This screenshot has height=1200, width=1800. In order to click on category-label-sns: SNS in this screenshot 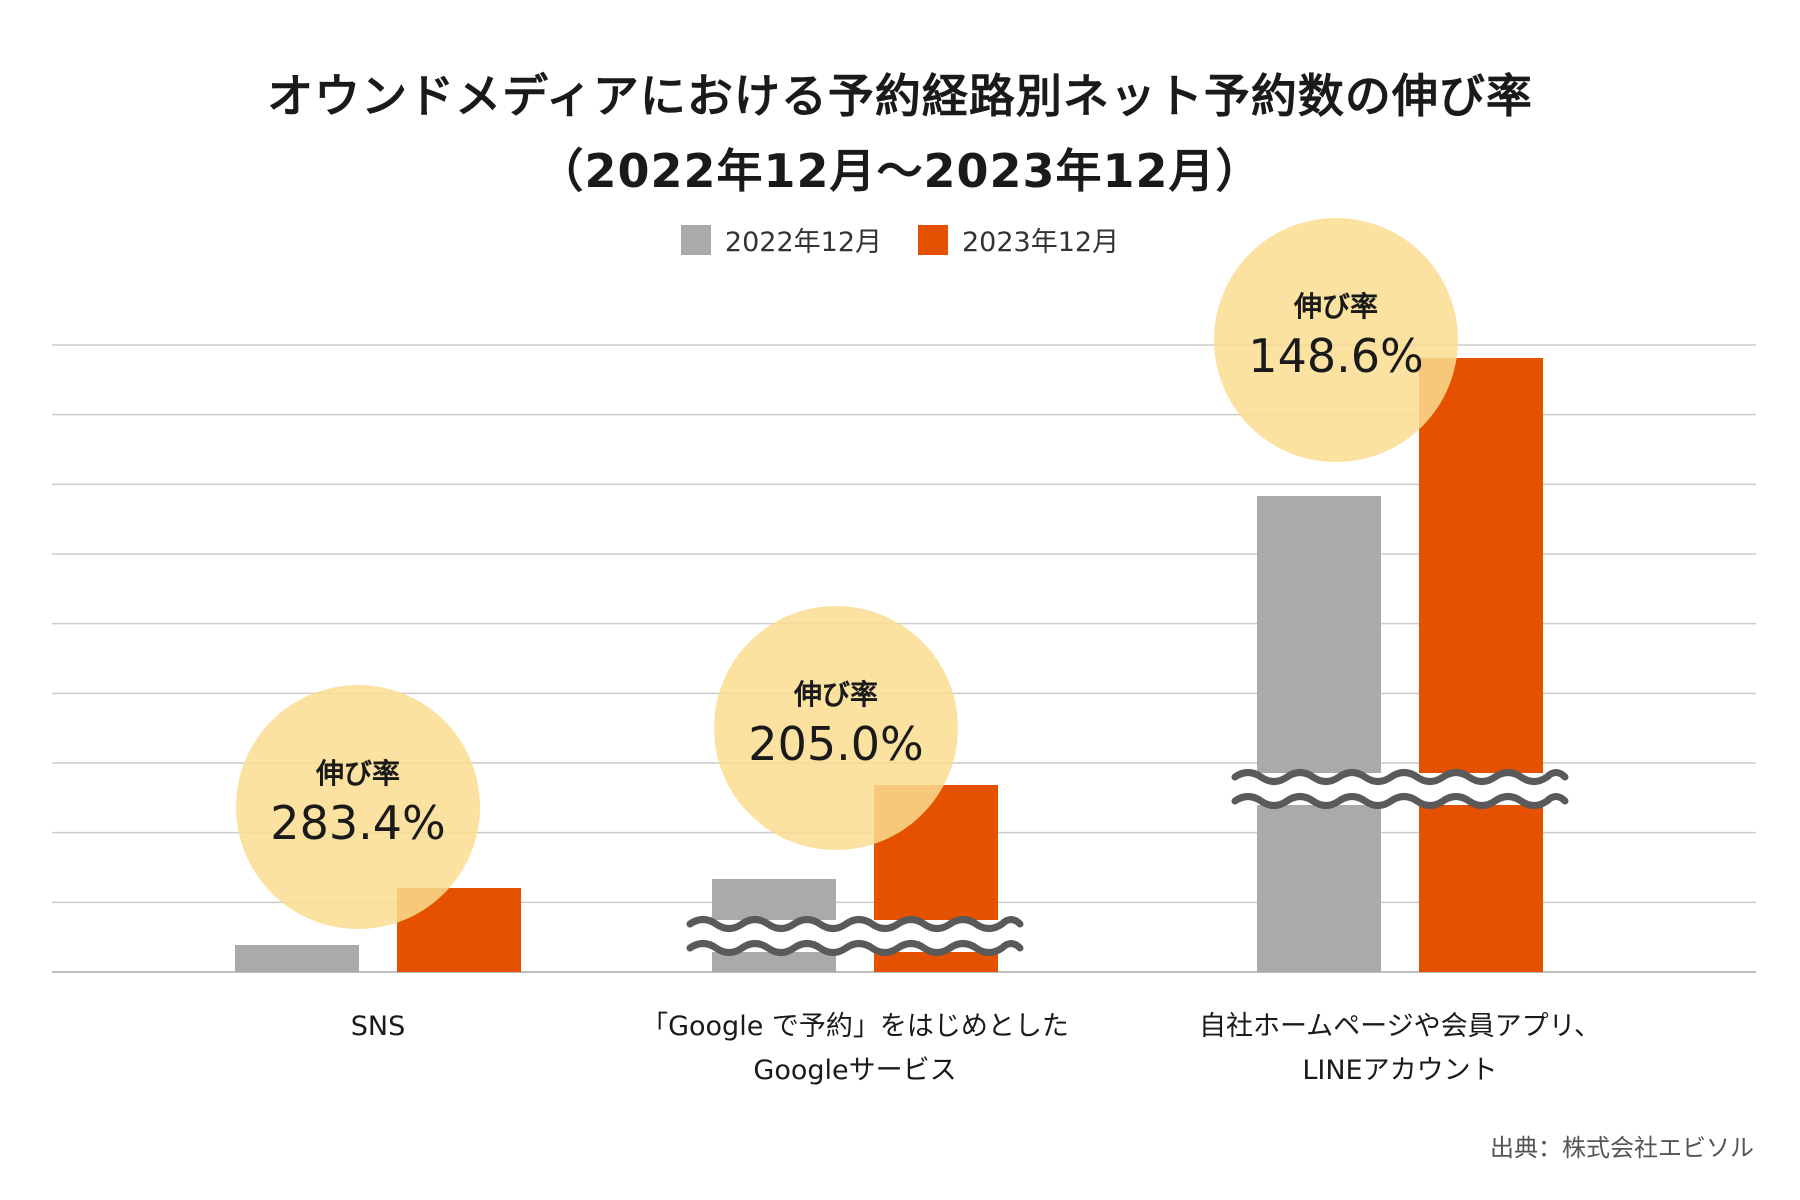, I will do `click(378, 1027)`.